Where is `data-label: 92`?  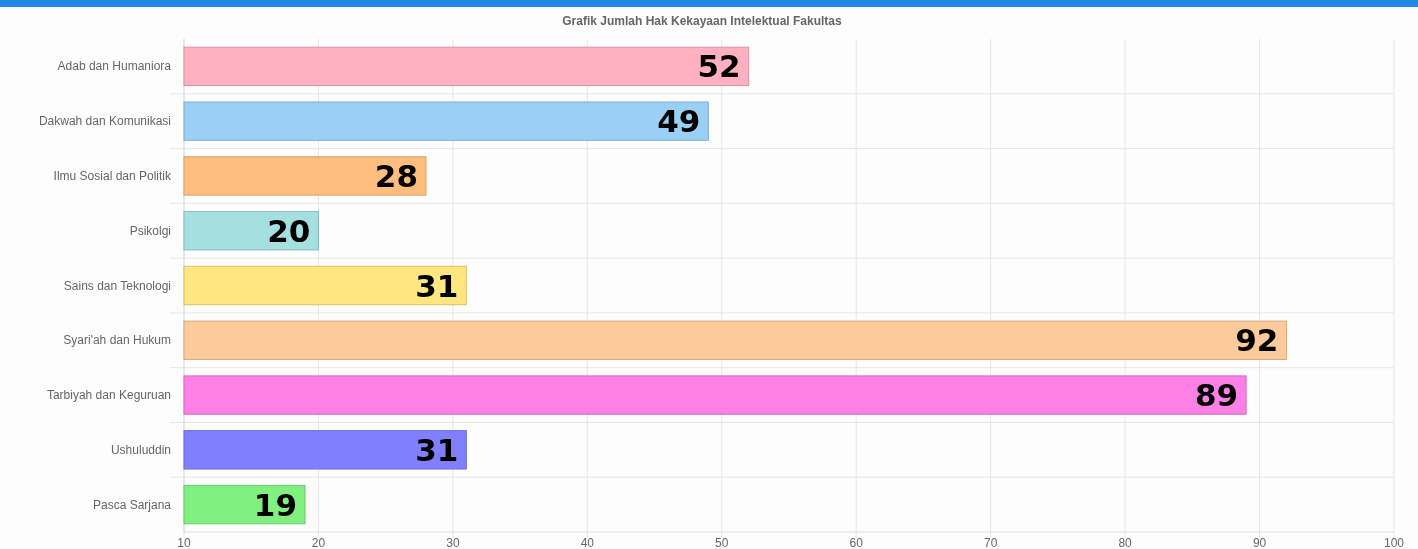
data-label: 92 is located at coordinates (1257, 340).